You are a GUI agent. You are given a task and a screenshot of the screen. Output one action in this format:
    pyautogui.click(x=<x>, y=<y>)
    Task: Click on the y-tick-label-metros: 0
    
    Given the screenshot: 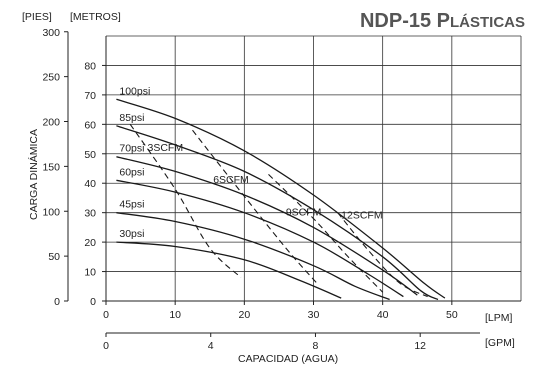 What is the action you would take?
    pyautogui.click(x=93, y=302)
    